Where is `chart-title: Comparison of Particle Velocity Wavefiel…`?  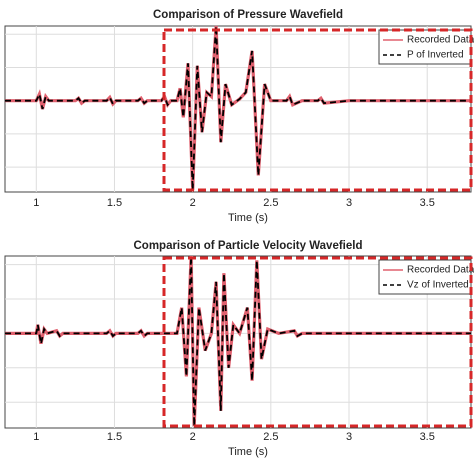 chart-title: Comparison of Particle Velocity Wavefiel… is located at coordinates (247, 246).